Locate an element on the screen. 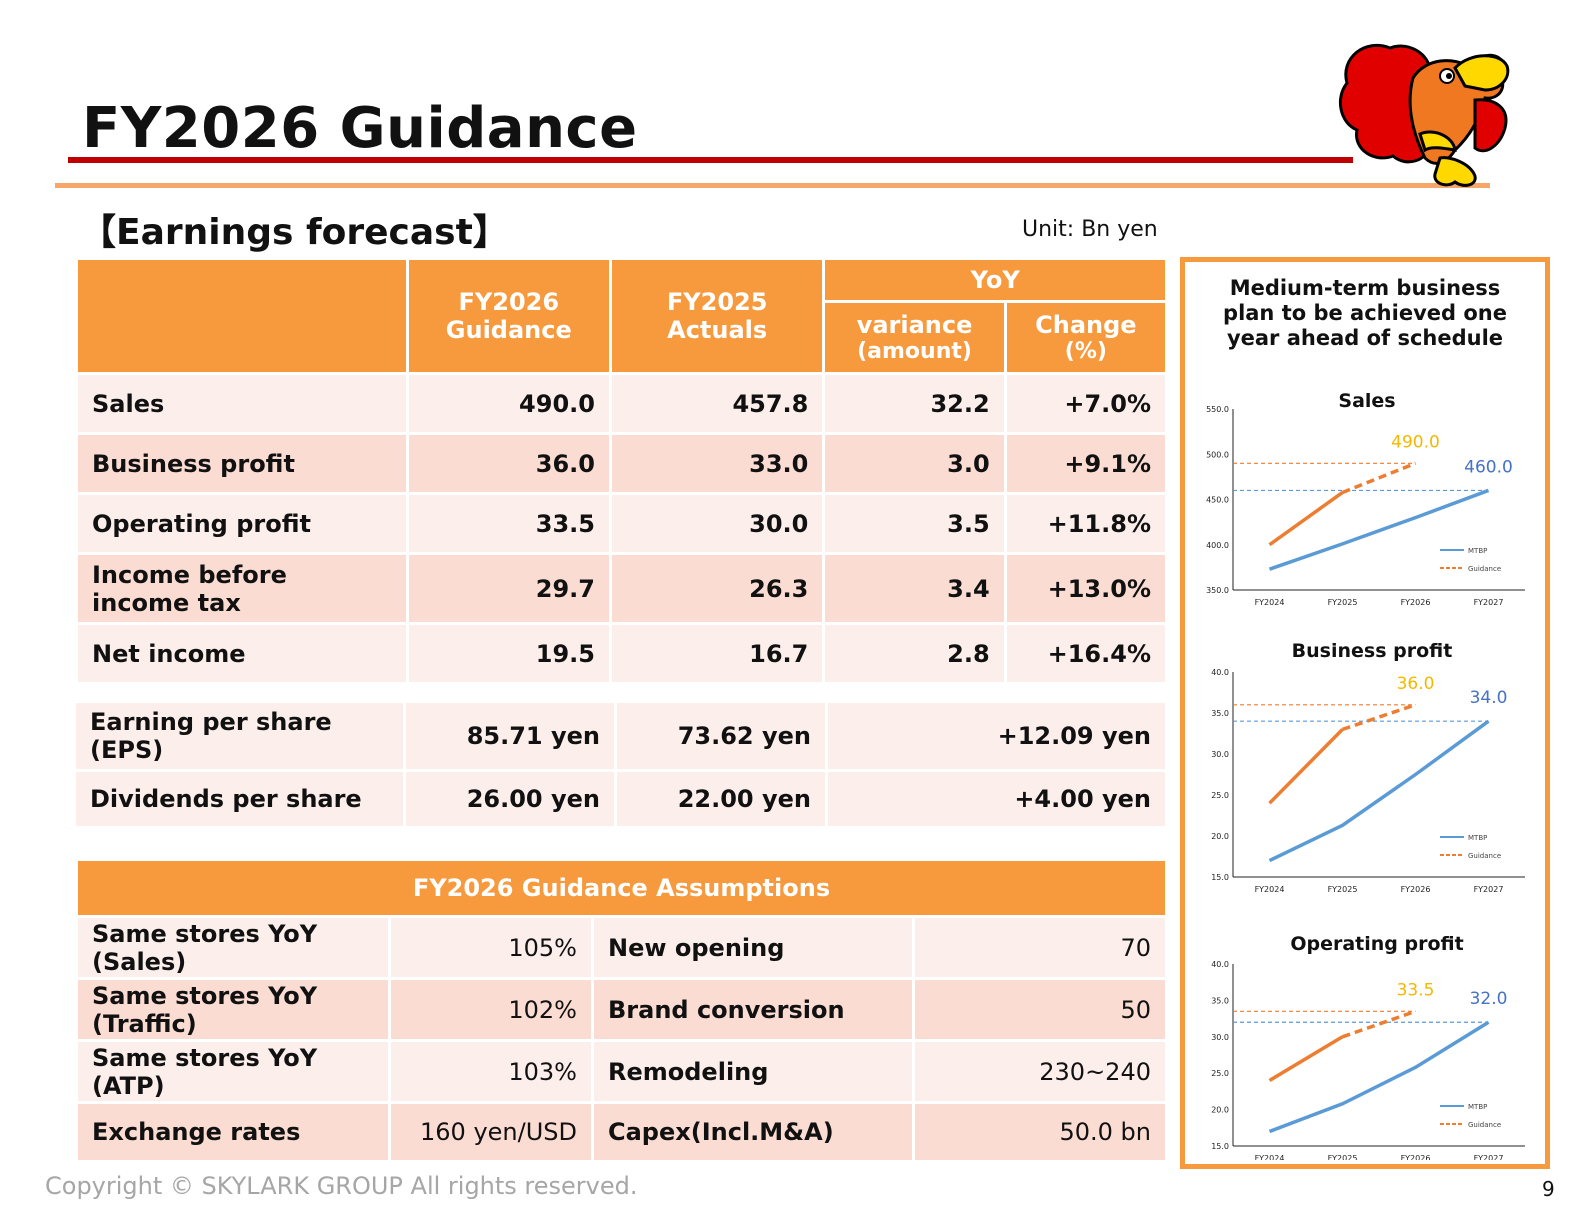 This screenshot has height=1224, width=1584. variance-value: 3.4 is located at coordinates (914, 588).